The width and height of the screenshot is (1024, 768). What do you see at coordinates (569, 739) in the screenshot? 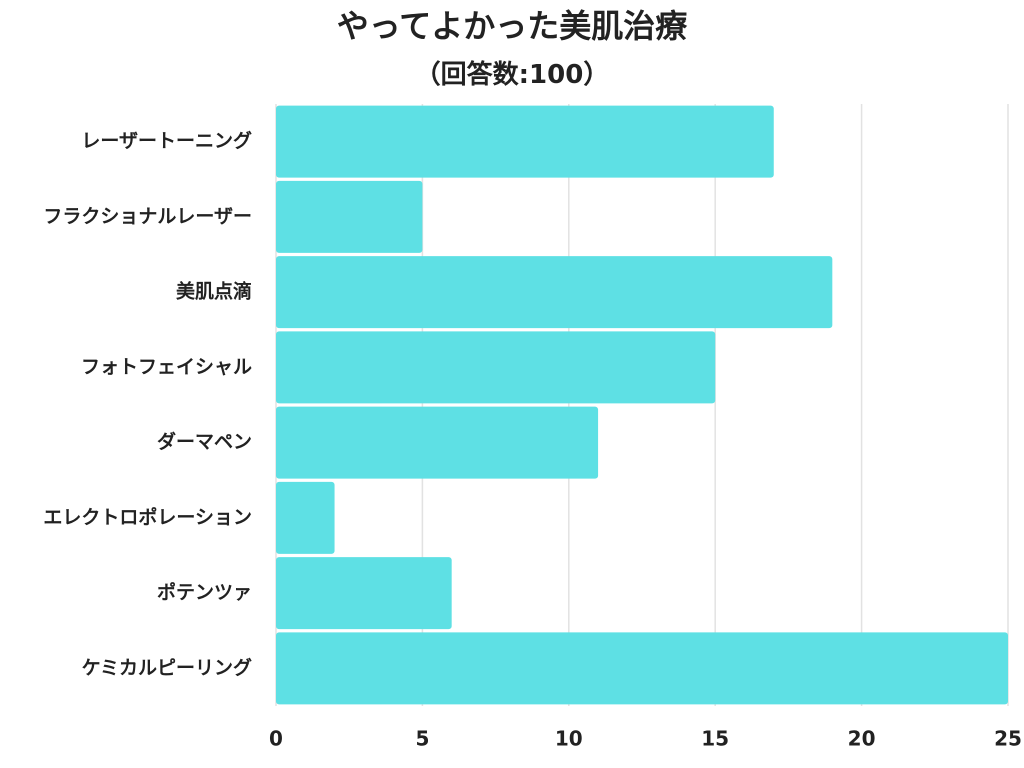
I see `x-tick-label: 10` at bounding box center [569, 739].